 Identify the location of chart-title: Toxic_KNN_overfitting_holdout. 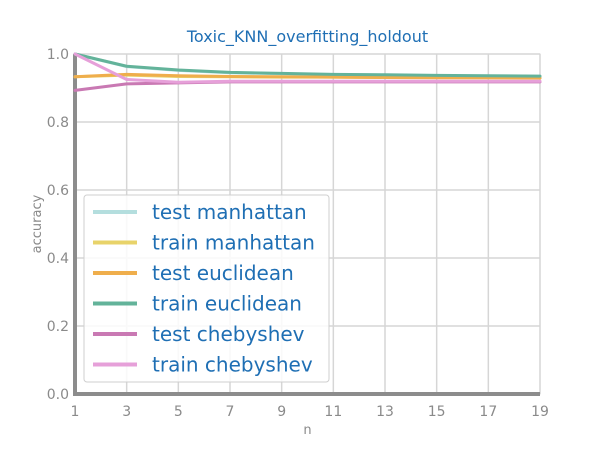
(307, 37).